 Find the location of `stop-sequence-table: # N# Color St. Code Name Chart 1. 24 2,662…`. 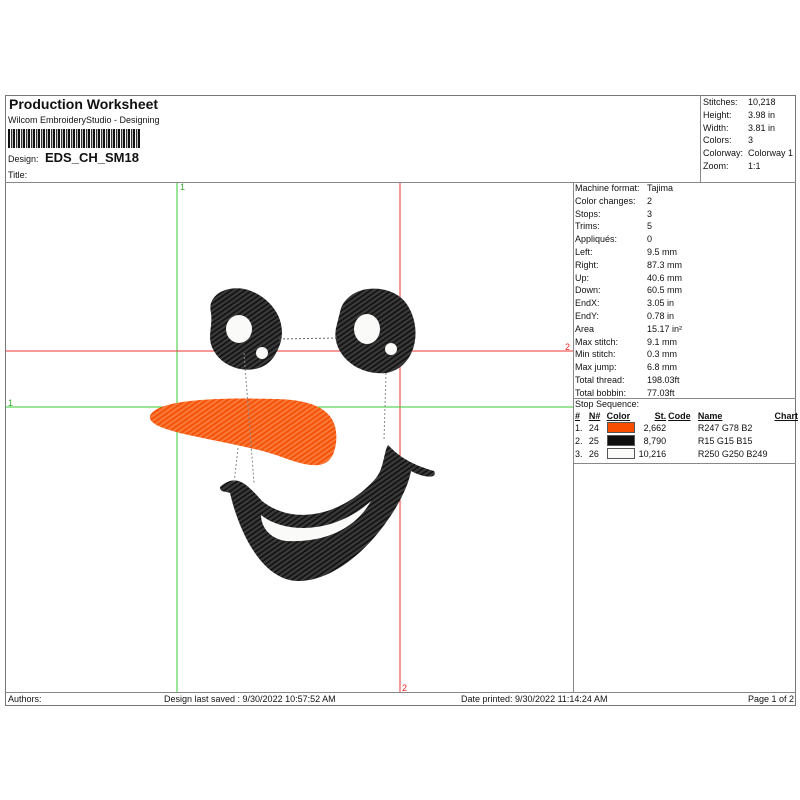

stop-sequence-table: # N# Color St. Code Name Chart 1. 24 2,662… is located at coordinates (687, 435).